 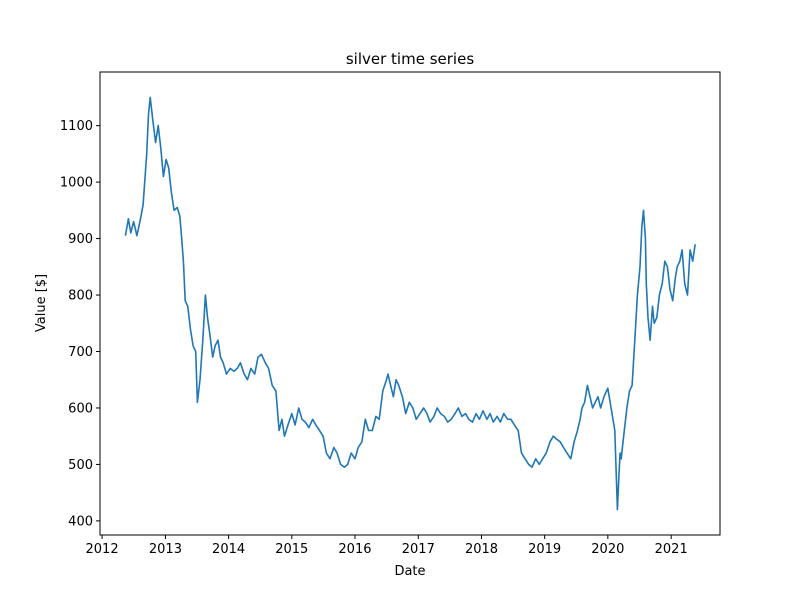 I want to click on y-axis: 400 500 600 700 800 900 1000 1100, so click(x=80, y=324).